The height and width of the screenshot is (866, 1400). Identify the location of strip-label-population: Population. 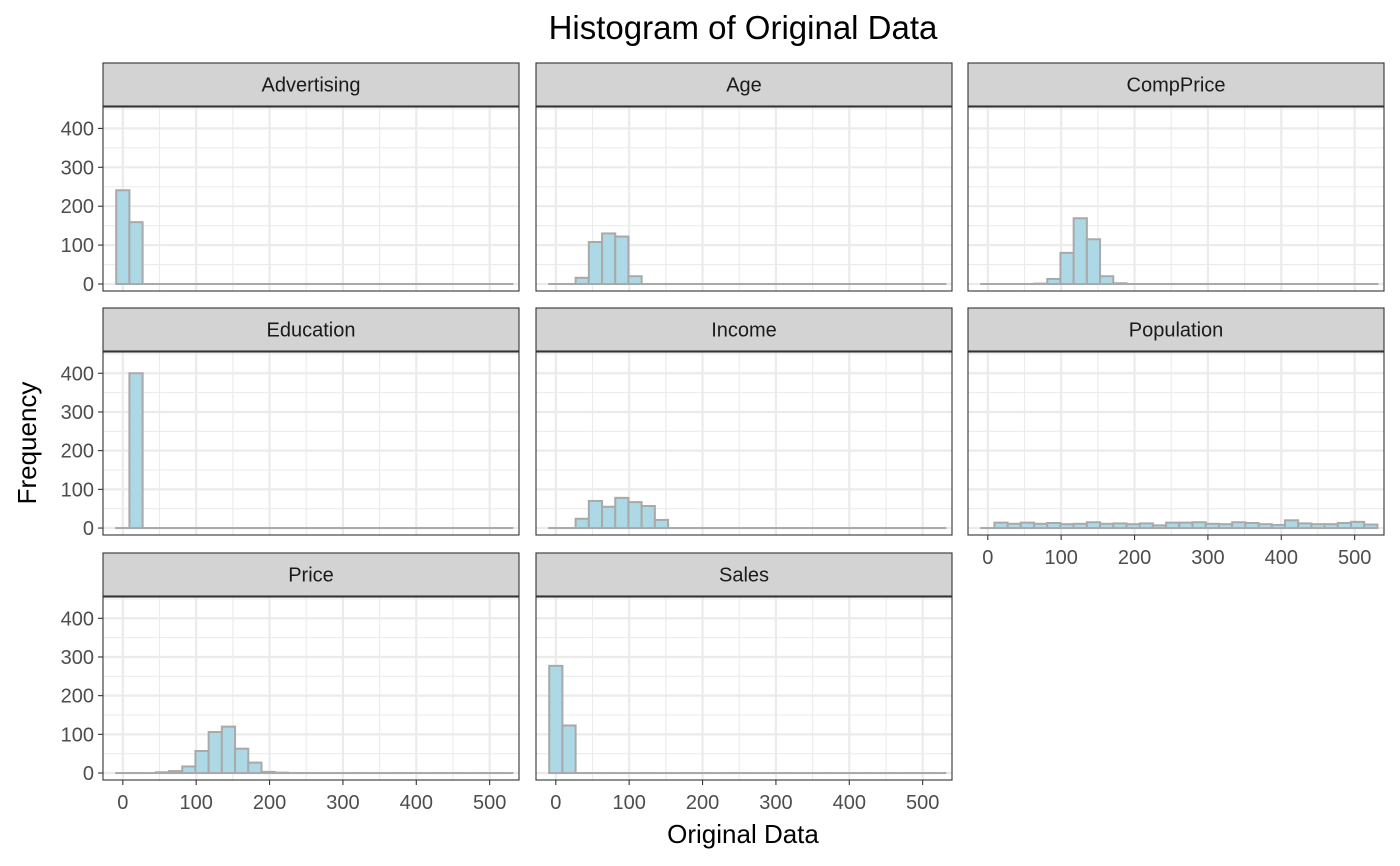
(1176, 331).